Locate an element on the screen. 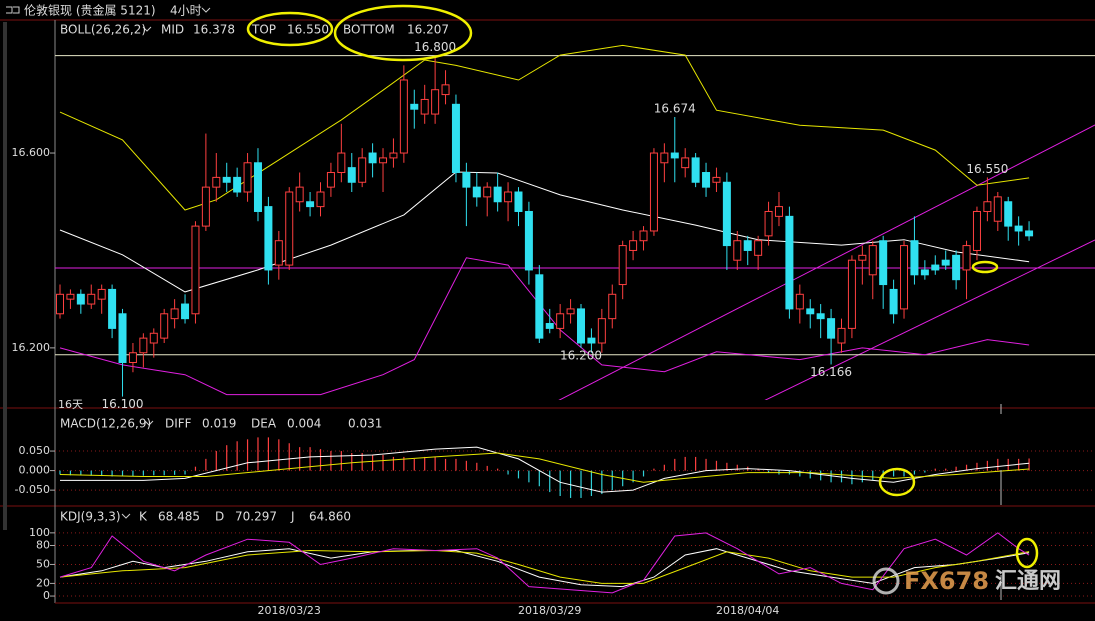 This screenshot has width=1095, height=621. legend-name: D is located at coordinates (219, 517).